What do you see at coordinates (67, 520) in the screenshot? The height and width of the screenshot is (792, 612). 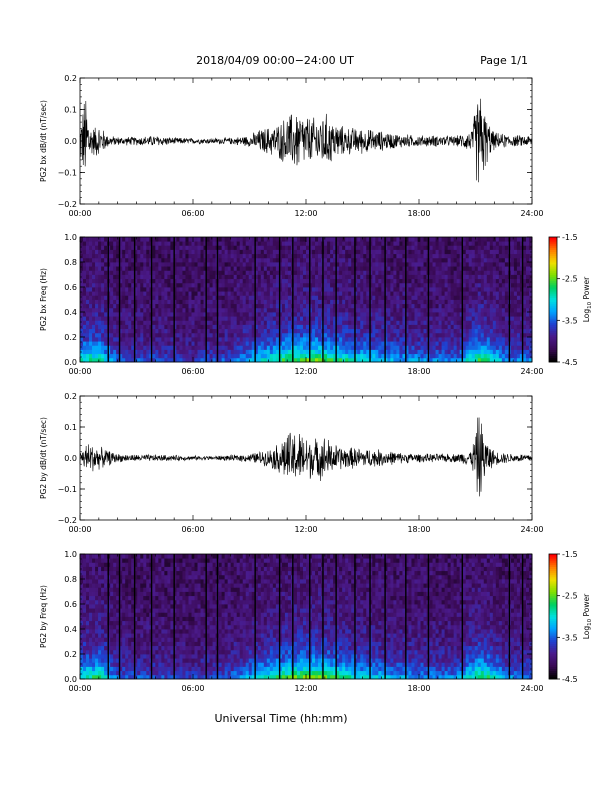 I see `y-tick-label: −0.2` at bounding box center [67, 520].